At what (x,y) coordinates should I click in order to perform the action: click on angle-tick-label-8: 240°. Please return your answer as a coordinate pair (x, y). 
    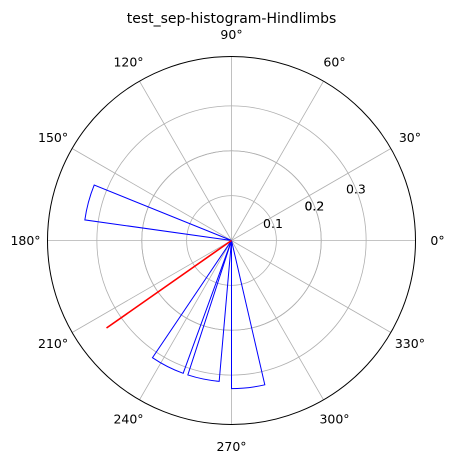
    Looking at the image, I should click on (128, 418).